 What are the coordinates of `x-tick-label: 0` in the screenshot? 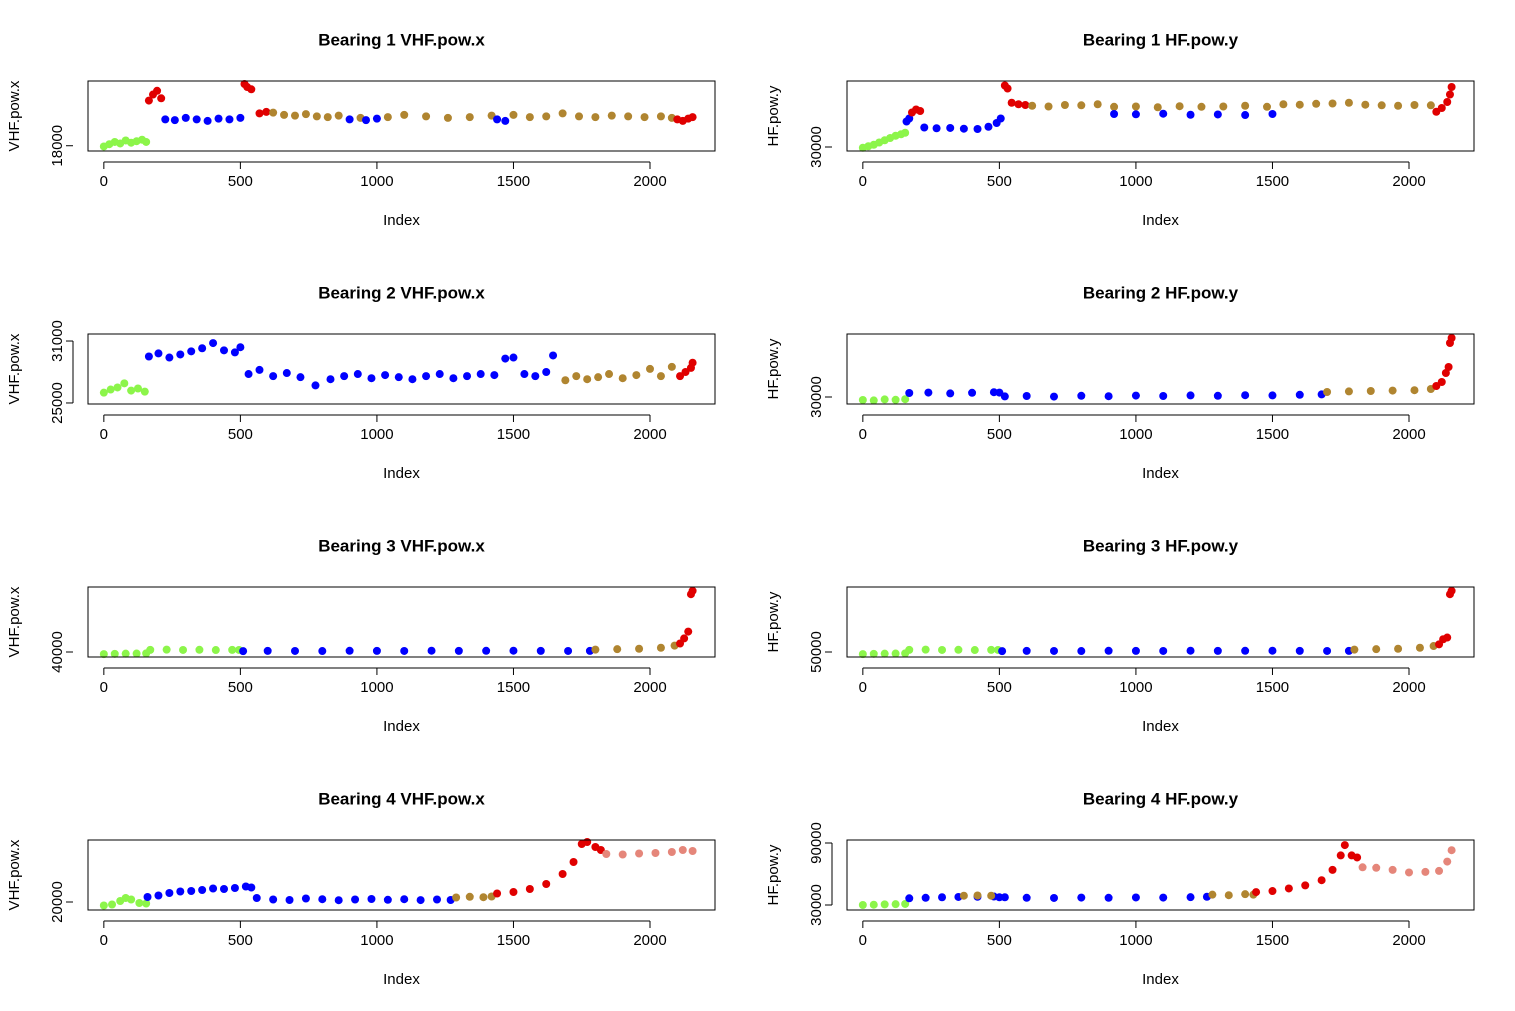 It's located at (863, 687).